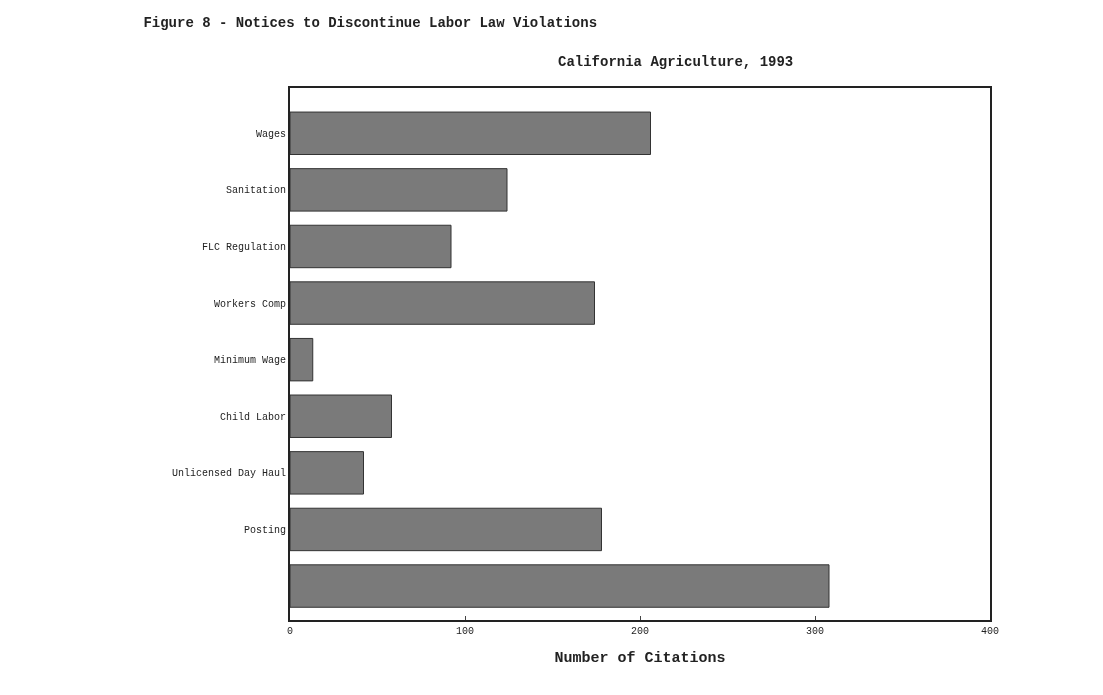 The image size is (1103, 695). I want to click on x-tick-label: 100, so click(465, 631).